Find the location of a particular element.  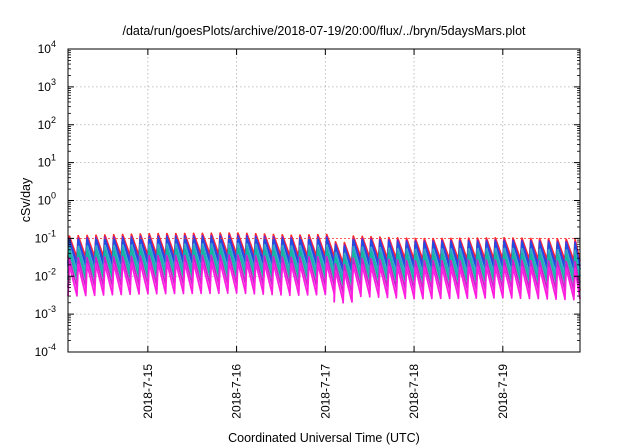

y-tick-exponent: -2 is located at coordinates (52, 271).